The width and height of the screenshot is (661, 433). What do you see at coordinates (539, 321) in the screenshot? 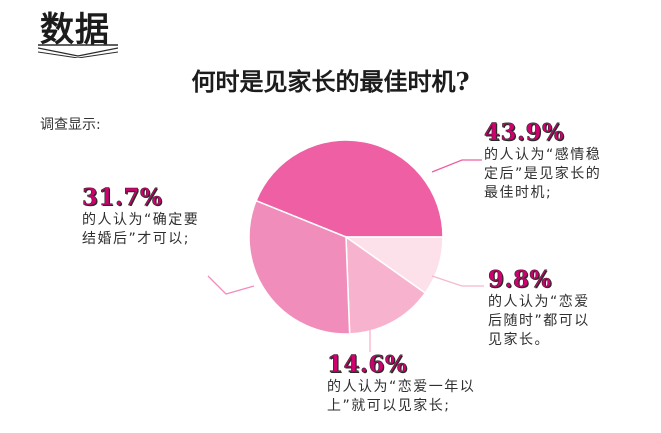
I see `slice-description: 的人认为“恋爱后随时”都可以见家长。` at bounding box center [539, 321].